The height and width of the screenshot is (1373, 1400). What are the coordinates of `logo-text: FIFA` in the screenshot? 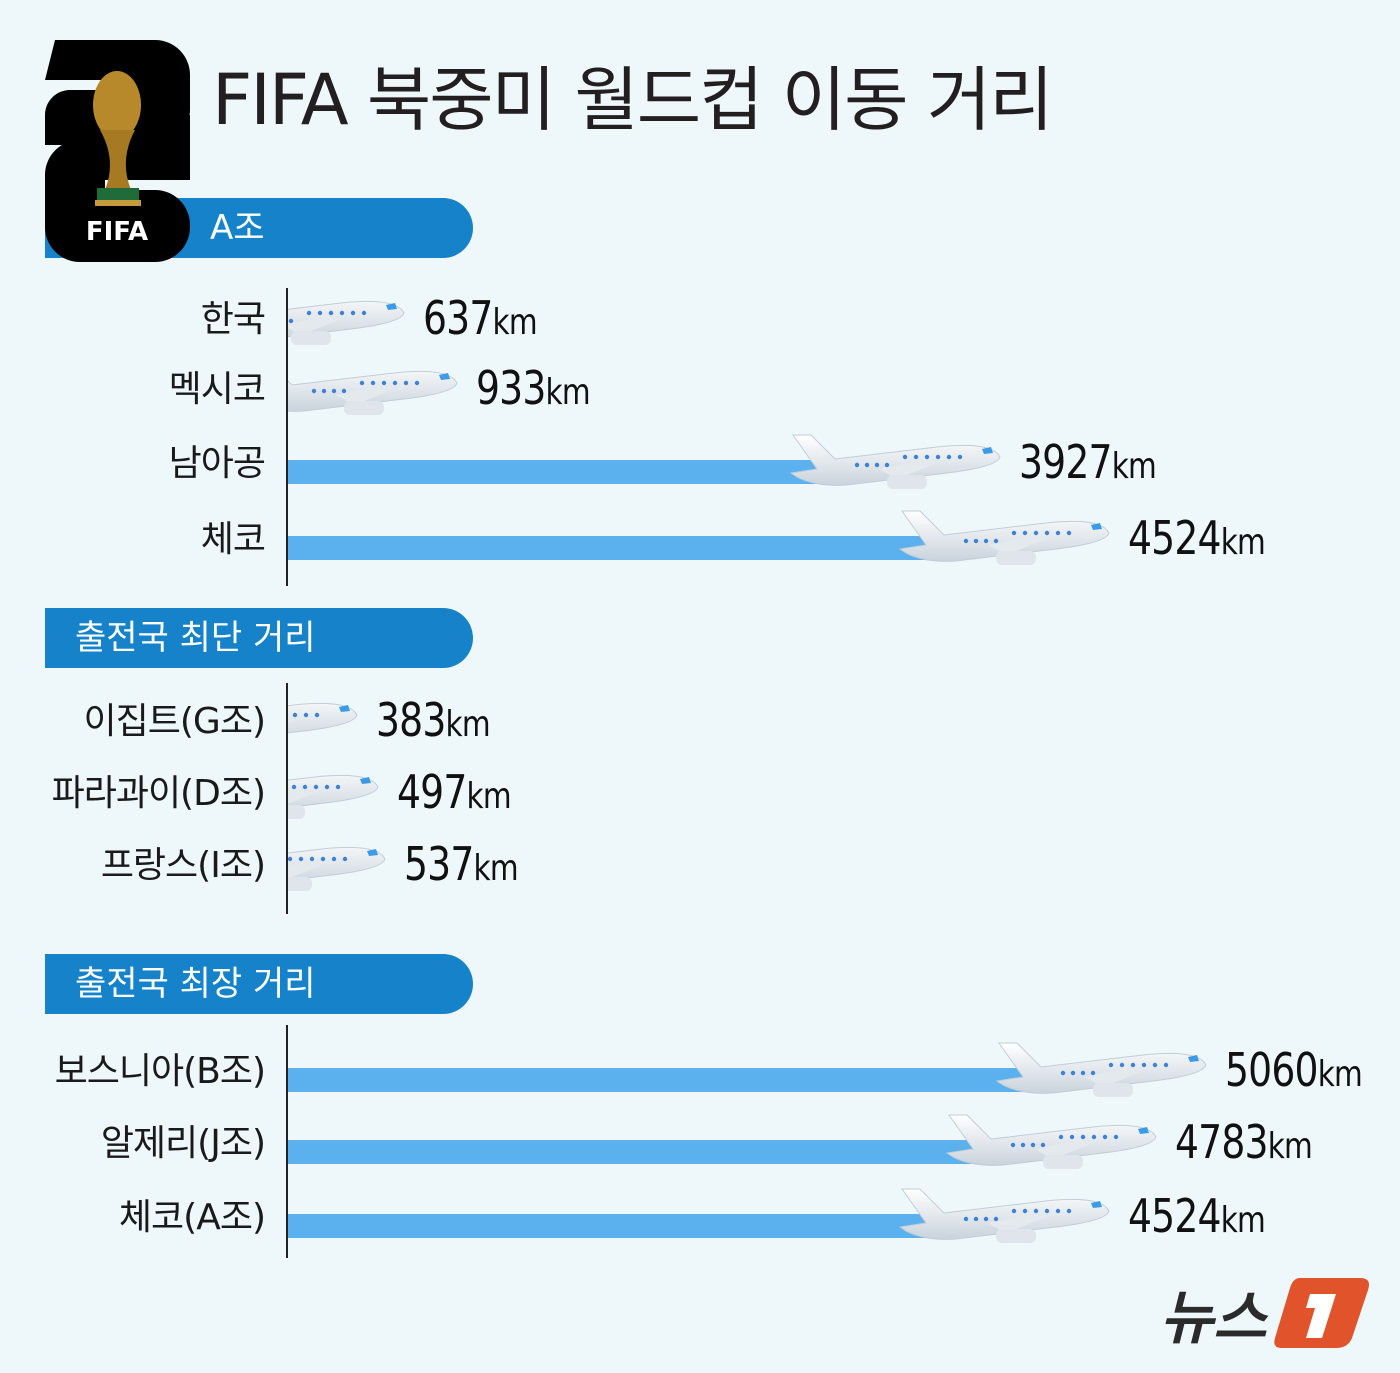 It's located at (117, 232).